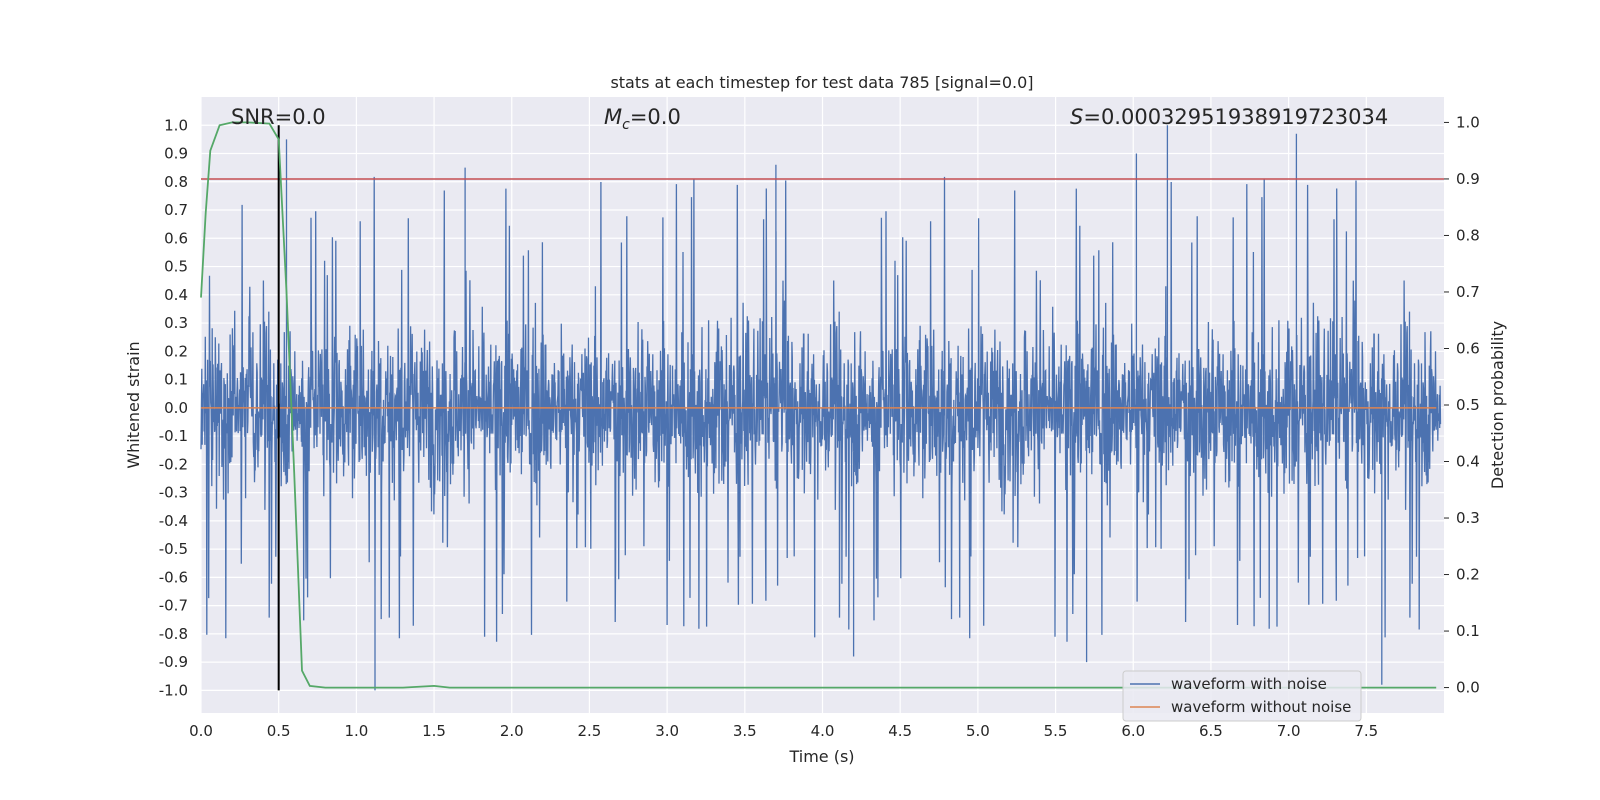 The width and height of the screenshot is (1600, 800). What do you see at coordinates (176, 238) in the screenshot?
I see `y-tick-label: 0.6` at bounding box center [176, 238].